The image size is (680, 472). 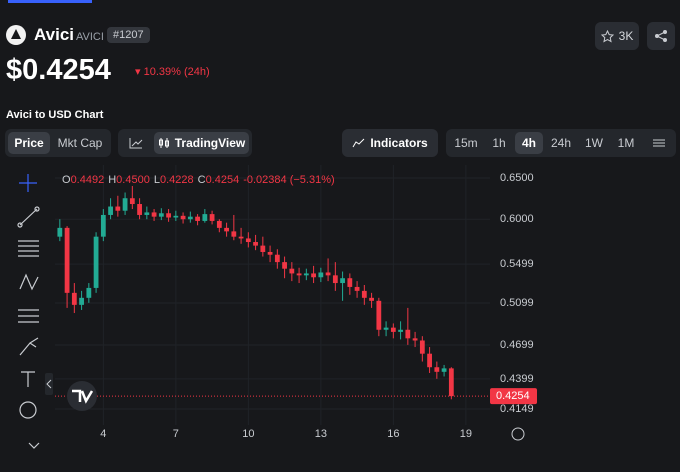 What do you see at coordinates (157, 180) in the screenshot?
I see `legend-key: L` at bounding box center [157, 180].